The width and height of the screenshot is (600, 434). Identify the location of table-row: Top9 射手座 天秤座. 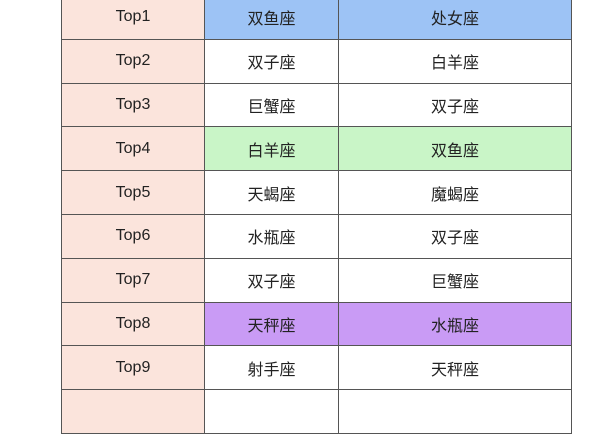
(316, 368).